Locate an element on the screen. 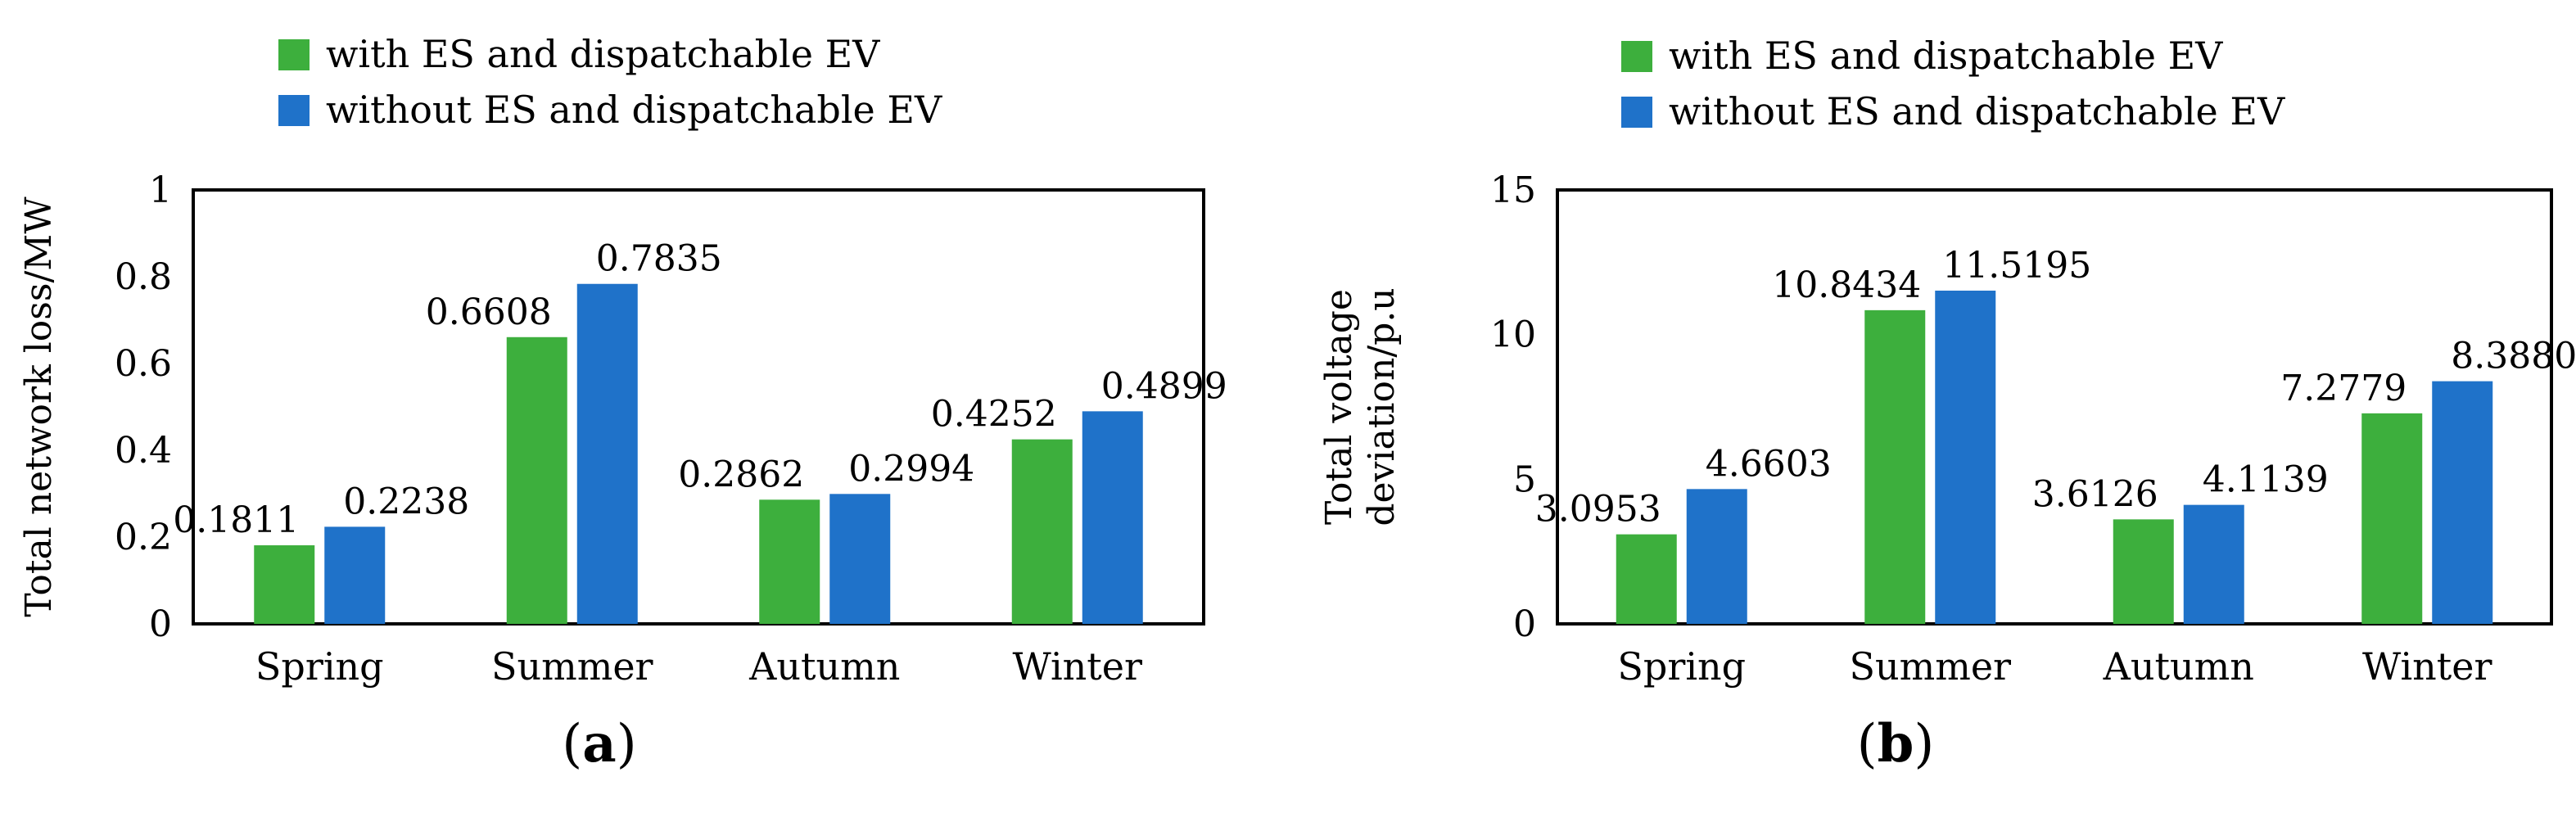  y-axis-label-line: Total network loss/MW is located at coordinates (39, 406).